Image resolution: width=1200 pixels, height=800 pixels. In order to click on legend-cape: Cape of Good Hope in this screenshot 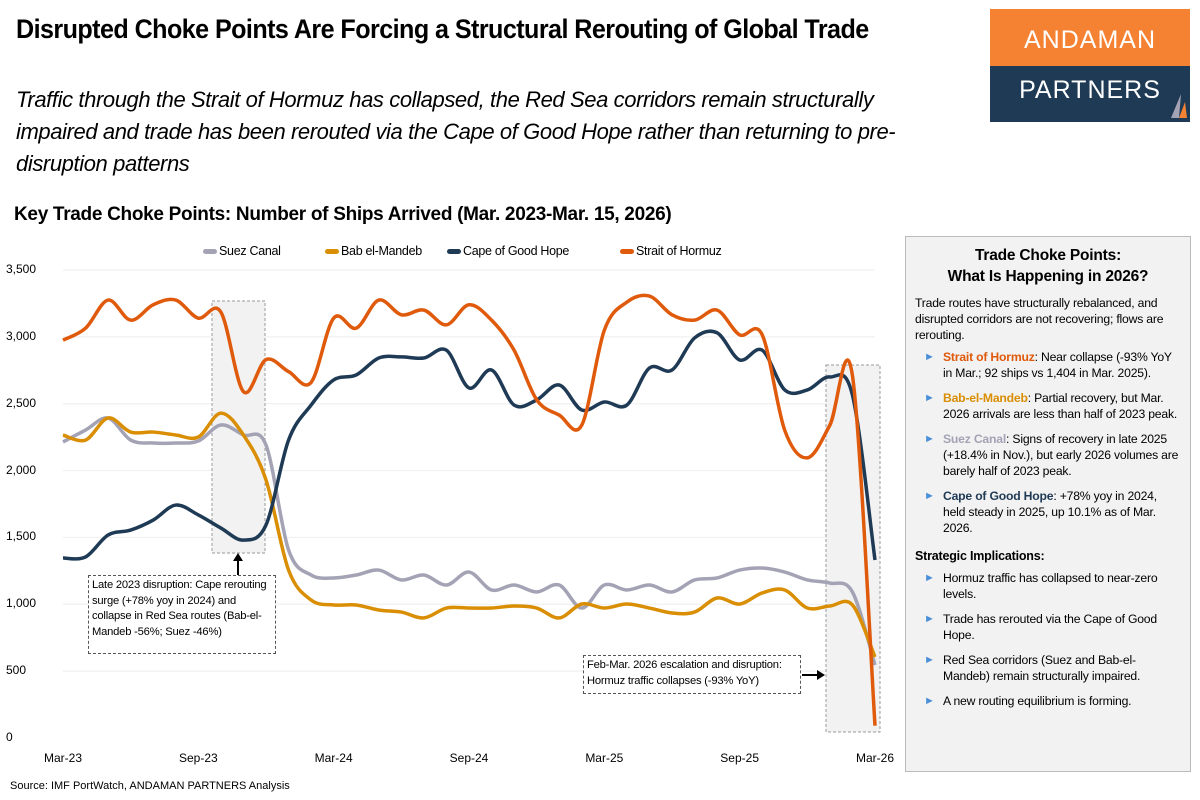, I will do `click(508, 251)`.